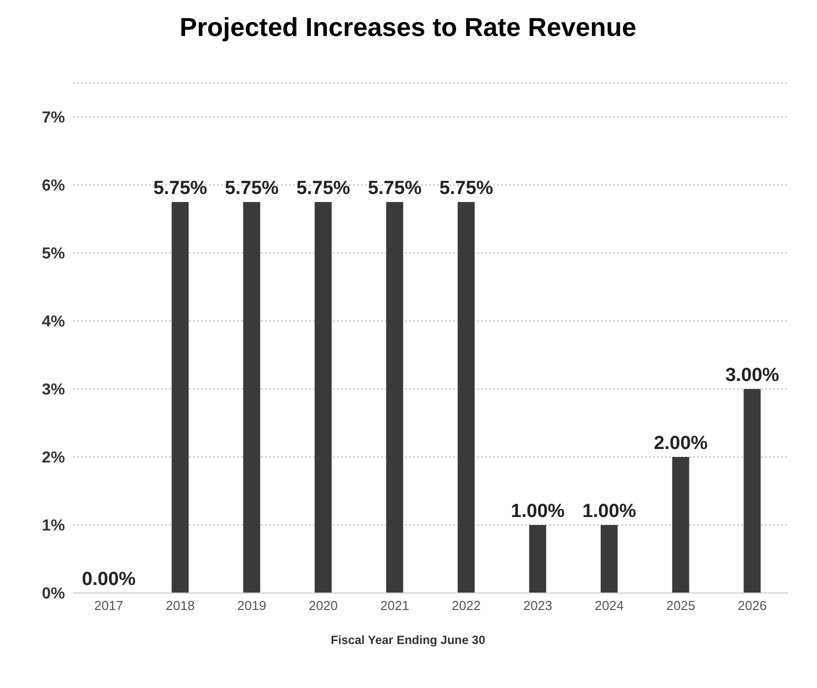 The width and height of the screenshot is (817, 688). What do you see at coordinates (752, 375) in the screenshot?
I see `data-label: 3.00%` at bounding box center [752, 375].